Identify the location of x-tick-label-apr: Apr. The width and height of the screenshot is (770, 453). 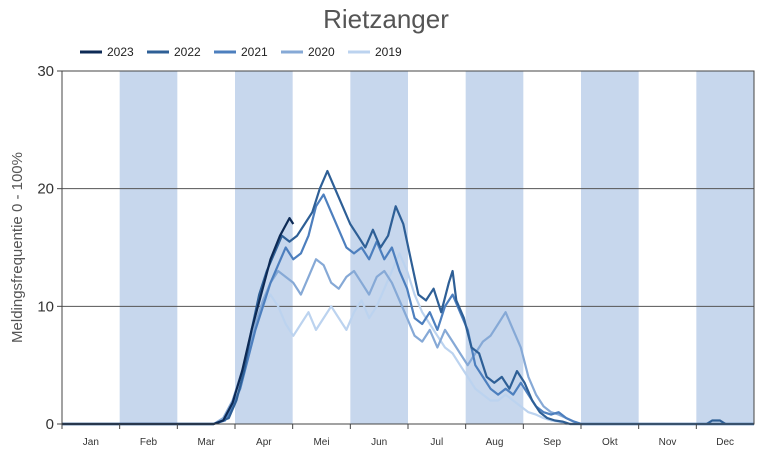
(264, 442).